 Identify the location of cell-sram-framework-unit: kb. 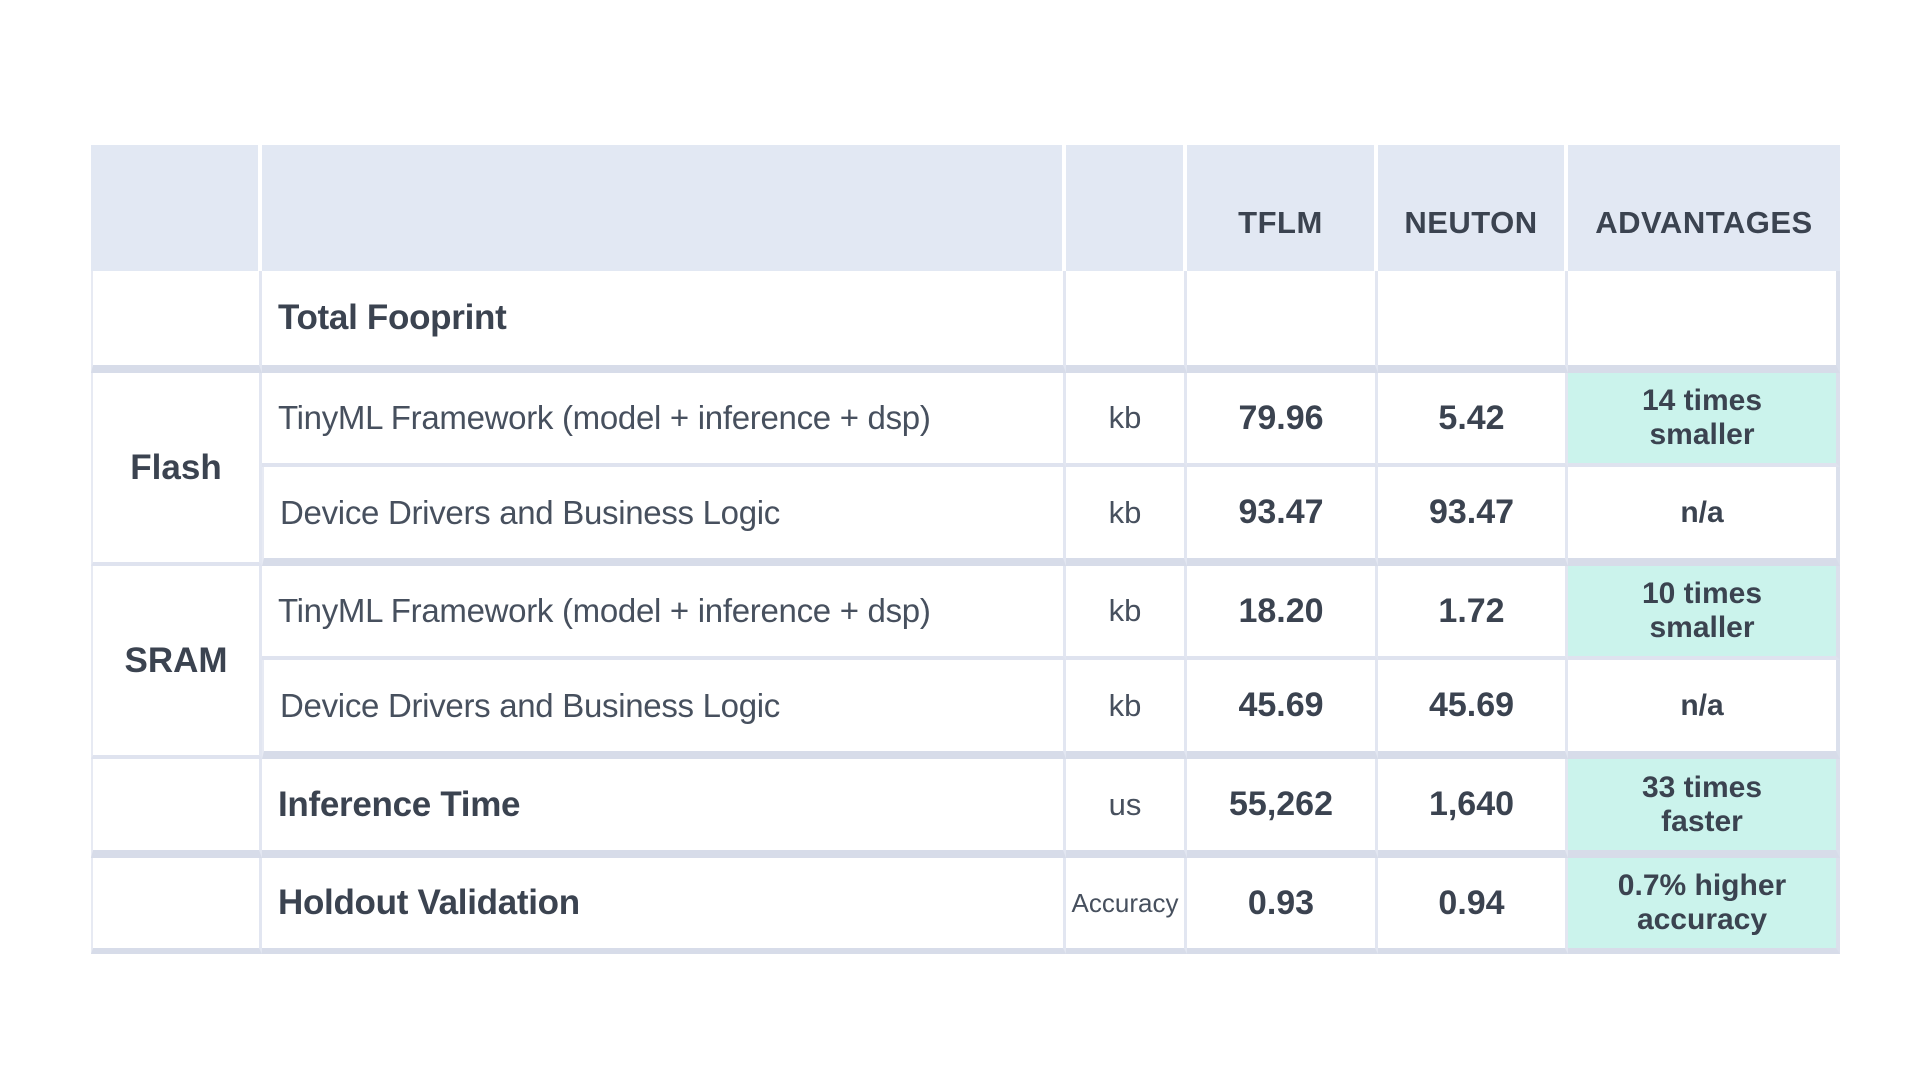
(1126, 613).